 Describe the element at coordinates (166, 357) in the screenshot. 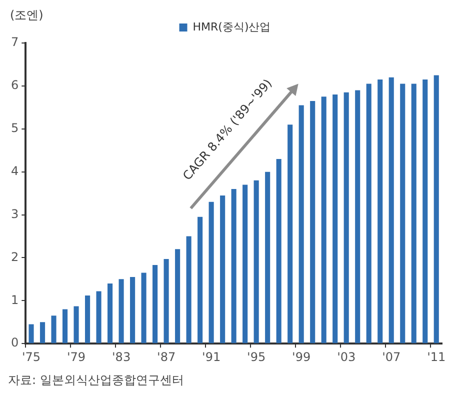

I see `x-tick-label: '87` at that location.